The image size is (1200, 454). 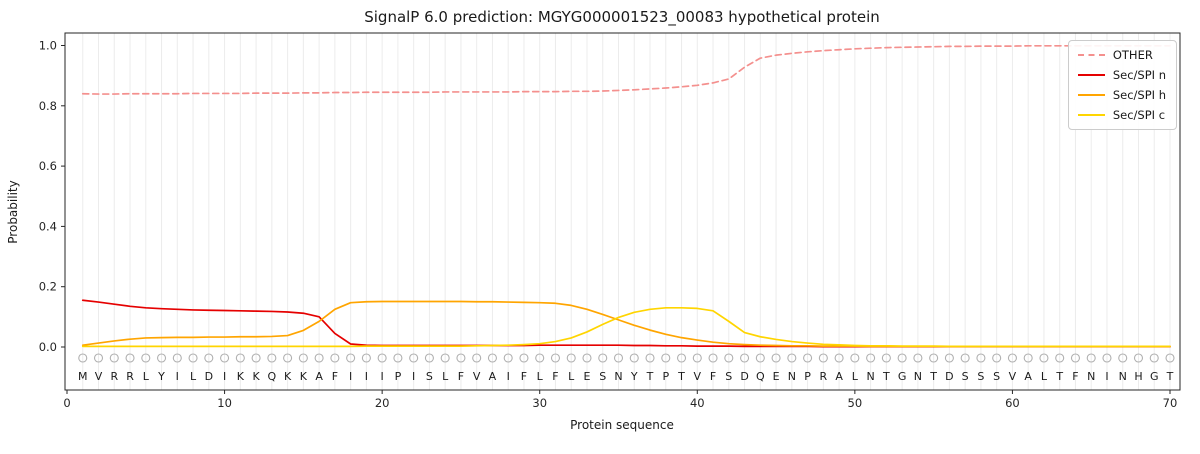 I want to click on y-axis-label: Probability, so click(x=13, y=211).